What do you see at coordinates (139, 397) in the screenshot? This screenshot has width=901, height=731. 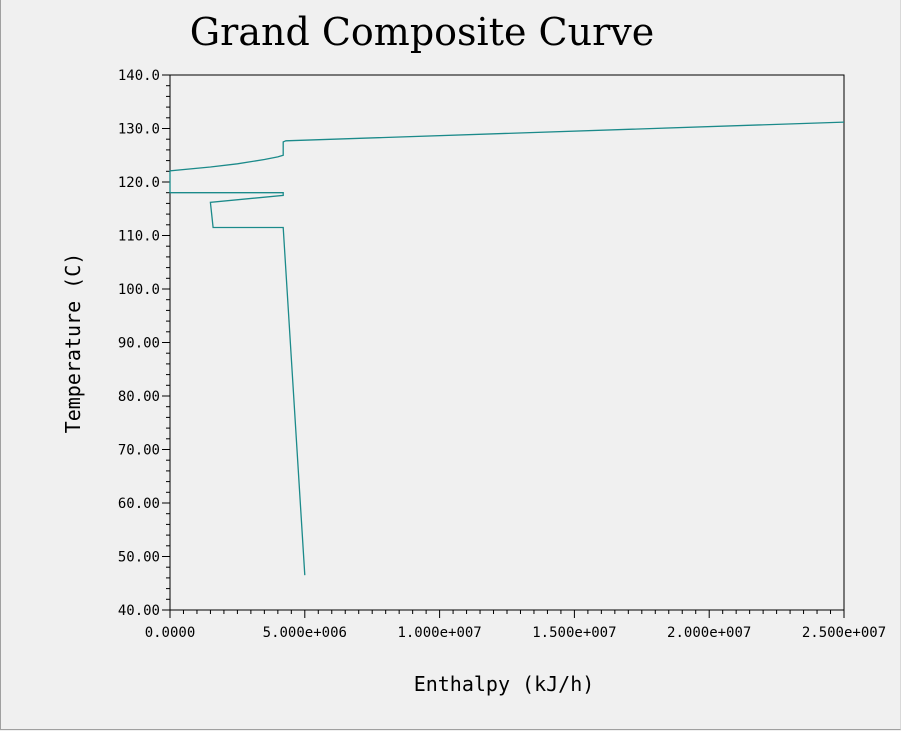 I see `y-tick-label: 80.00` at bounding box center [139, 397].